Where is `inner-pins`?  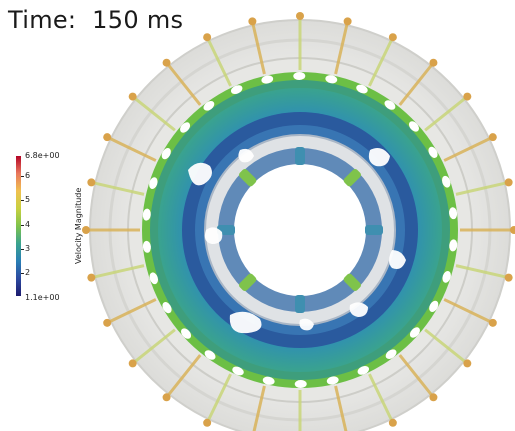
inner-pins is located at coordinates (300, 230).